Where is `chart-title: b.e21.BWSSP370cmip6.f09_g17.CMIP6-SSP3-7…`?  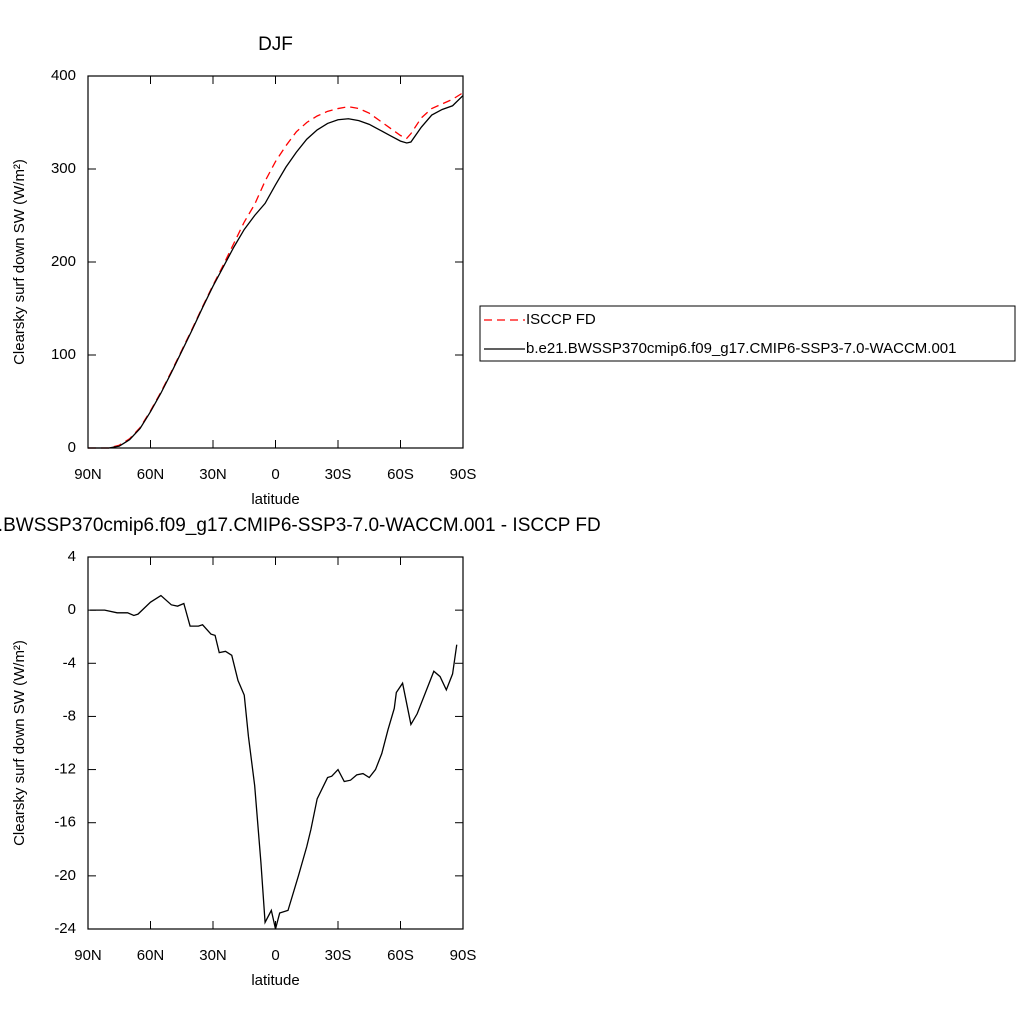
chart-title: b.e21.BWSSP370cmip6.f09_g17.CMIP6-SSP3-7… is located at coordinates (300, 525).